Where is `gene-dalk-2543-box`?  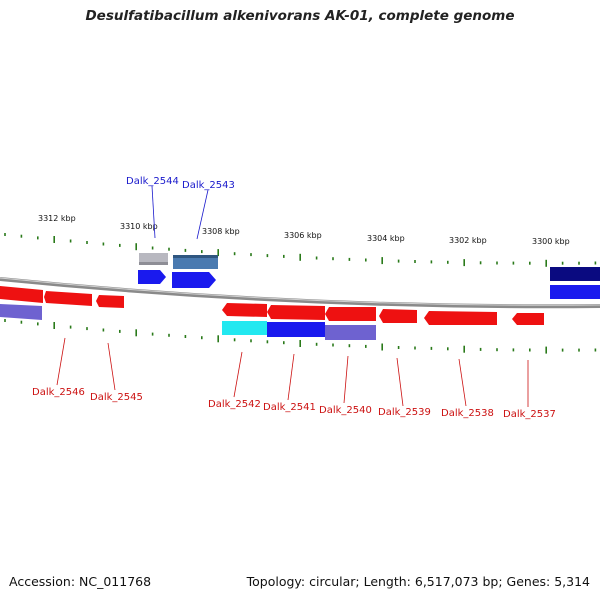 gene-dalk-2543-box is located at coordinates (195, 262).